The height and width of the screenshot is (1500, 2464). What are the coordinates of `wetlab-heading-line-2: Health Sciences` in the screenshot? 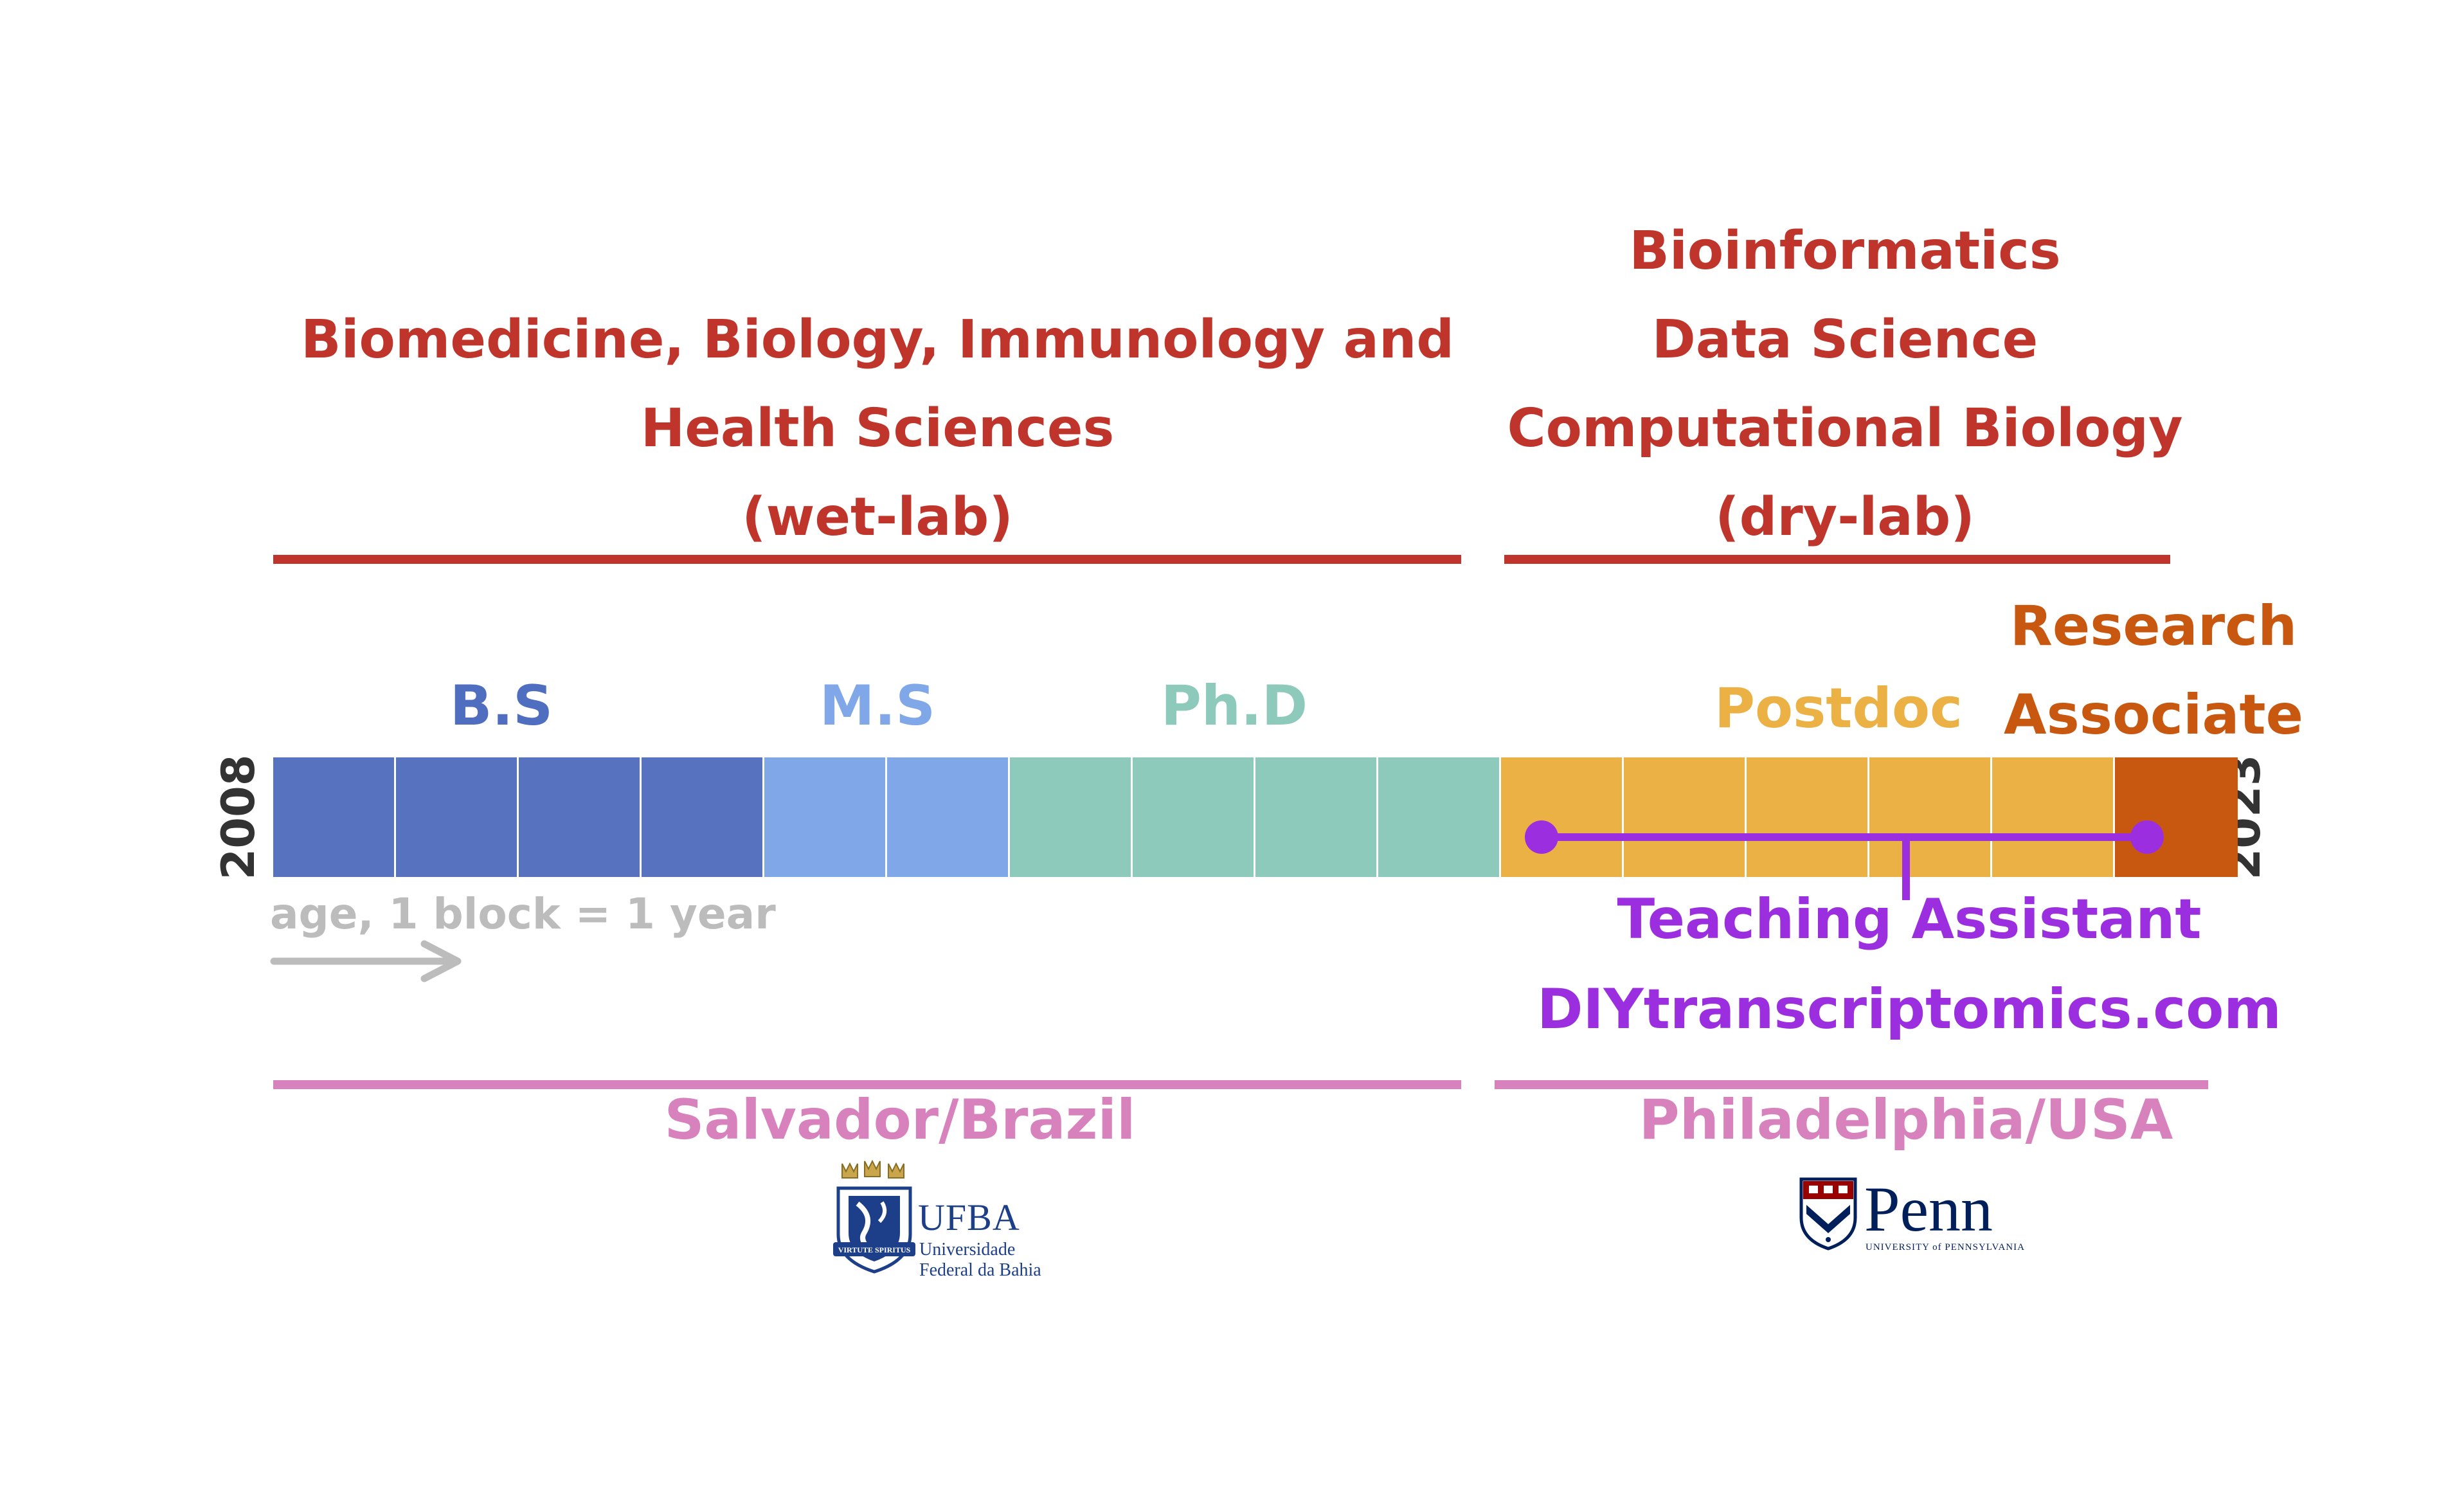 It's located at (877, 428).